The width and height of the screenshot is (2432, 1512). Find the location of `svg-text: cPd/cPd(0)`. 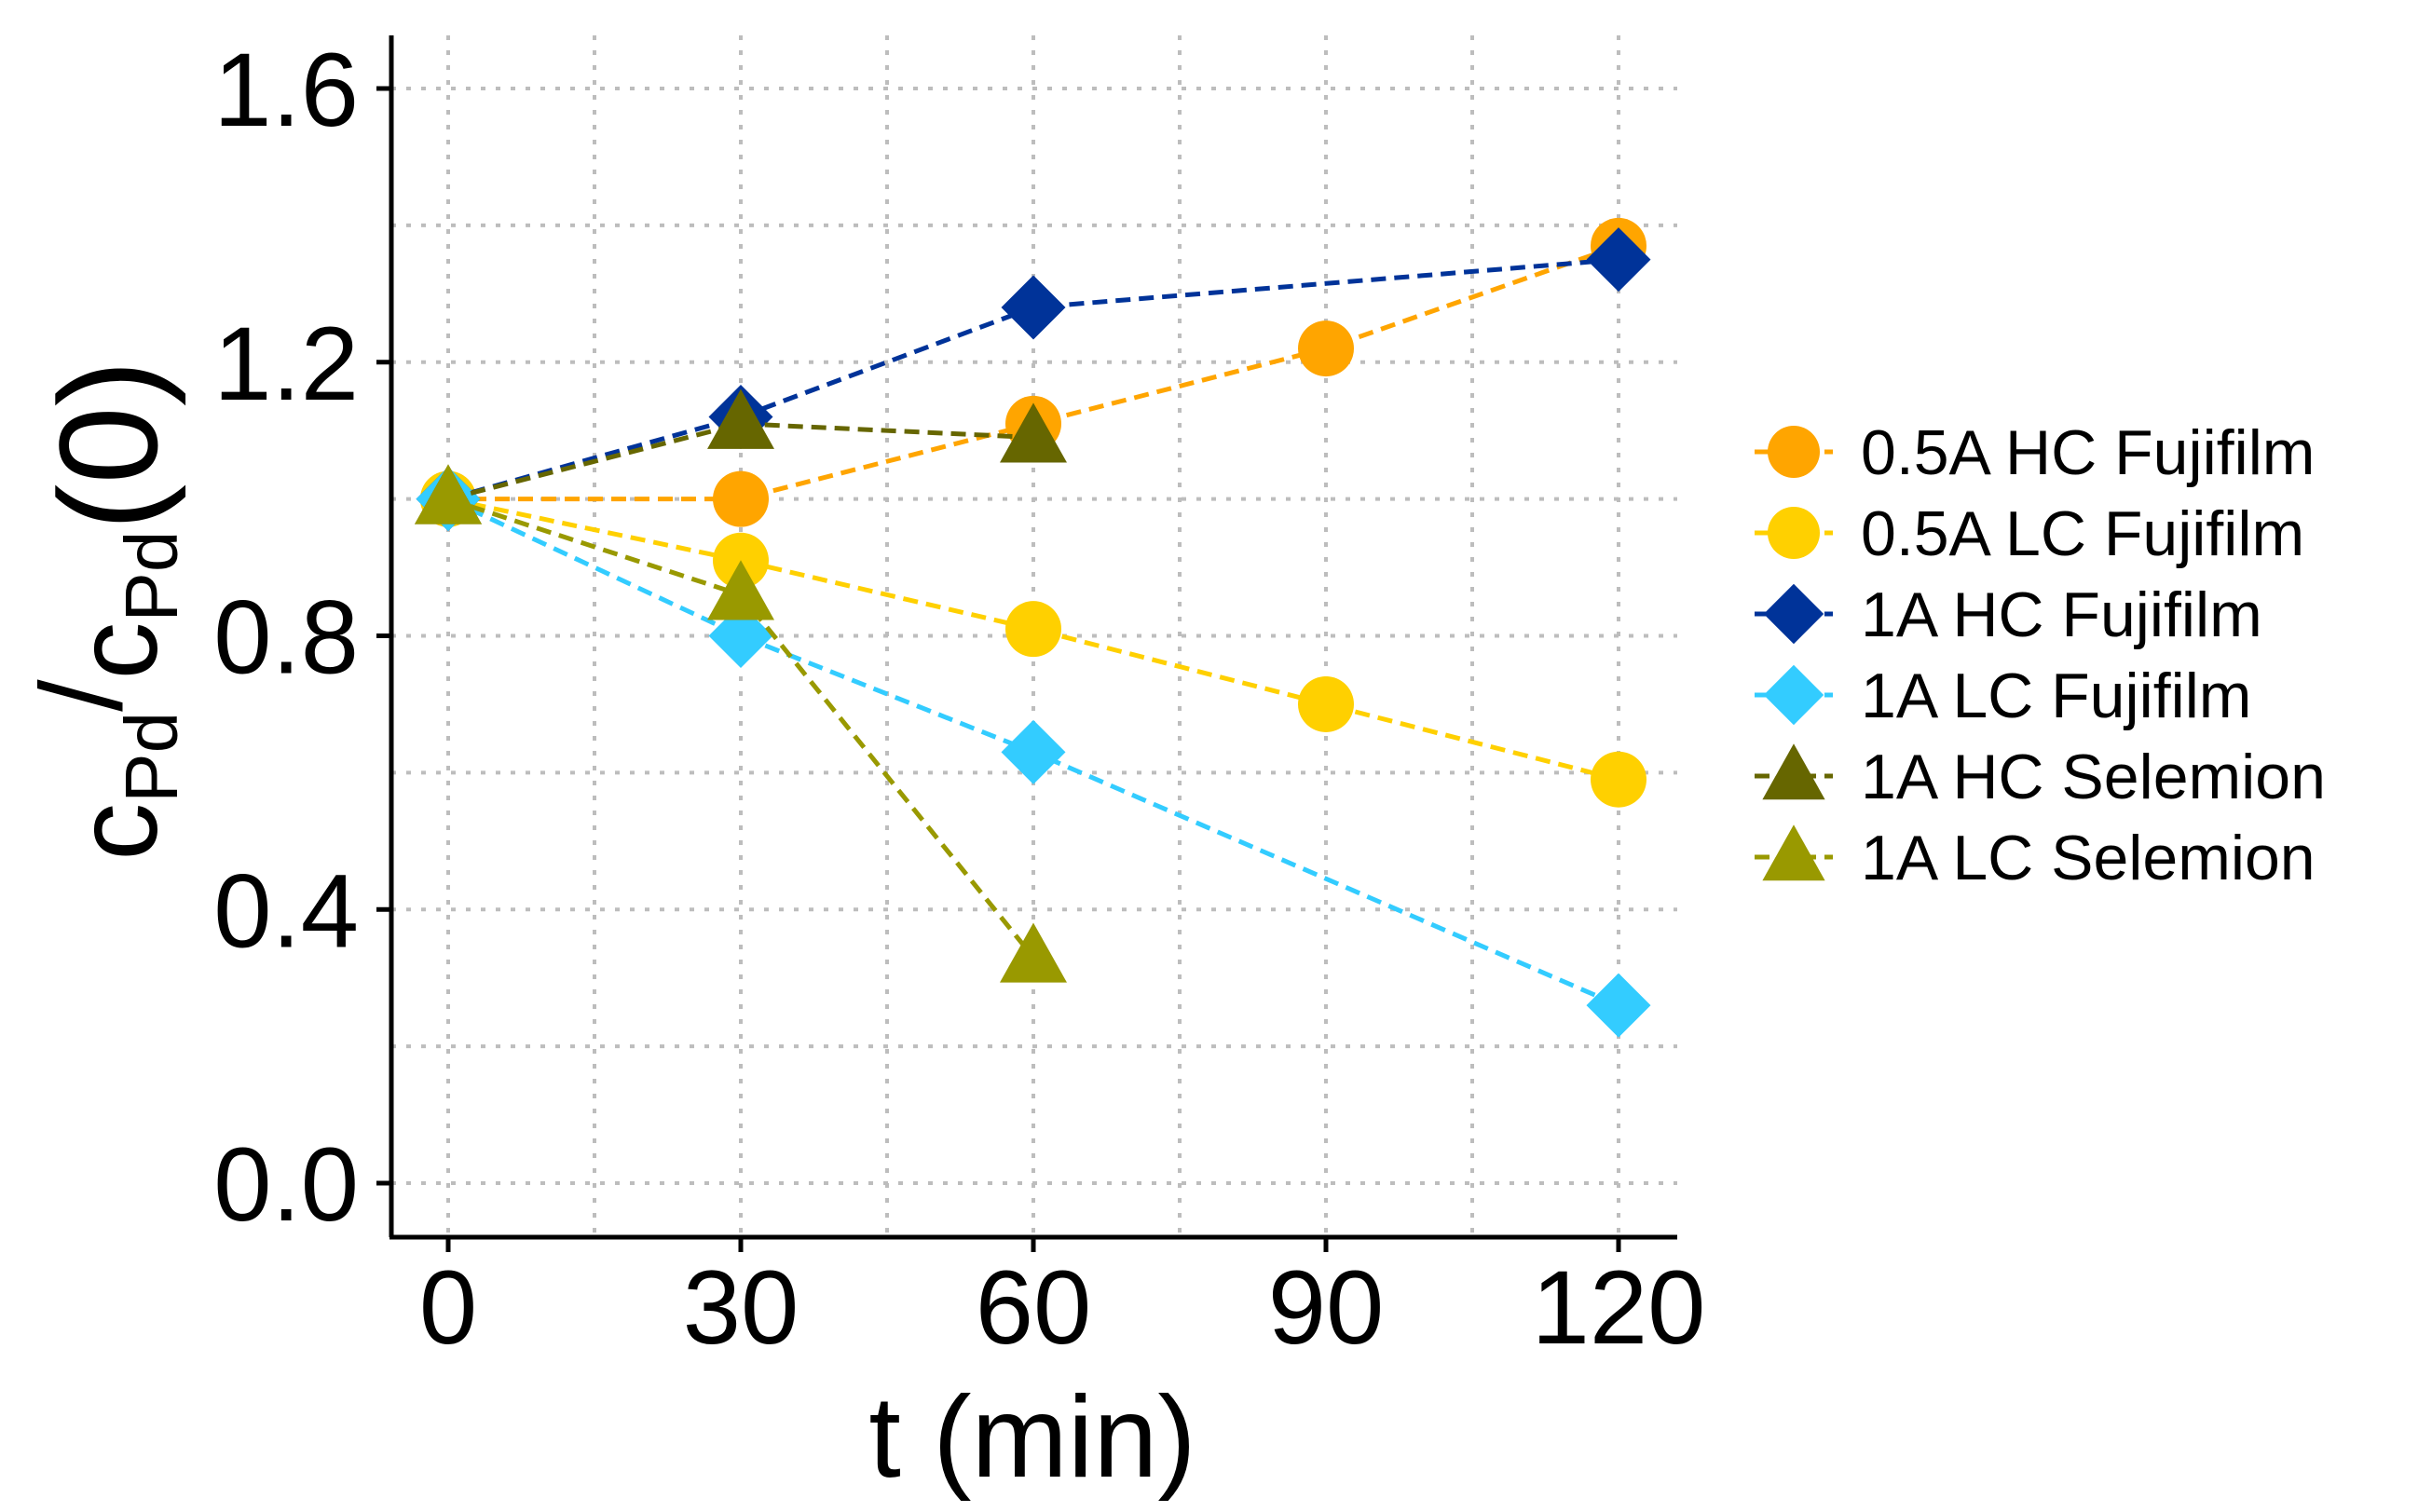

svg-text: cPd/cPd(0) is located at coordinates (106, 610).